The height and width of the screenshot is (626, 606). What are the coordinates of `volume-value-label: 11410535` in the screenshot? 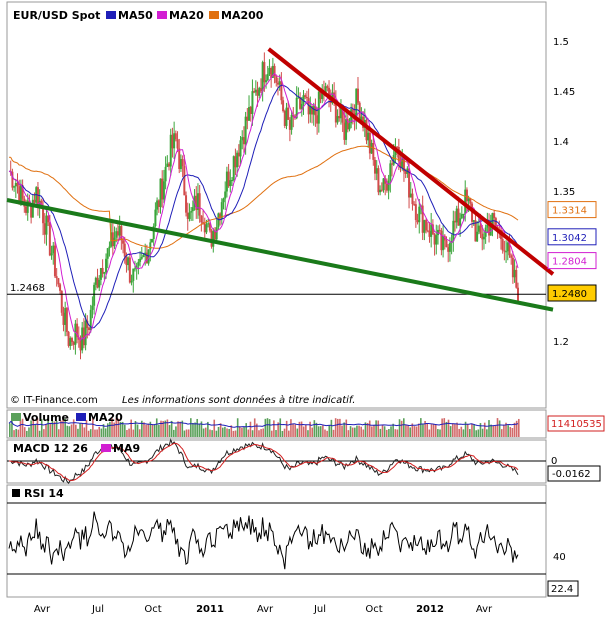 It's located at (576, 424).